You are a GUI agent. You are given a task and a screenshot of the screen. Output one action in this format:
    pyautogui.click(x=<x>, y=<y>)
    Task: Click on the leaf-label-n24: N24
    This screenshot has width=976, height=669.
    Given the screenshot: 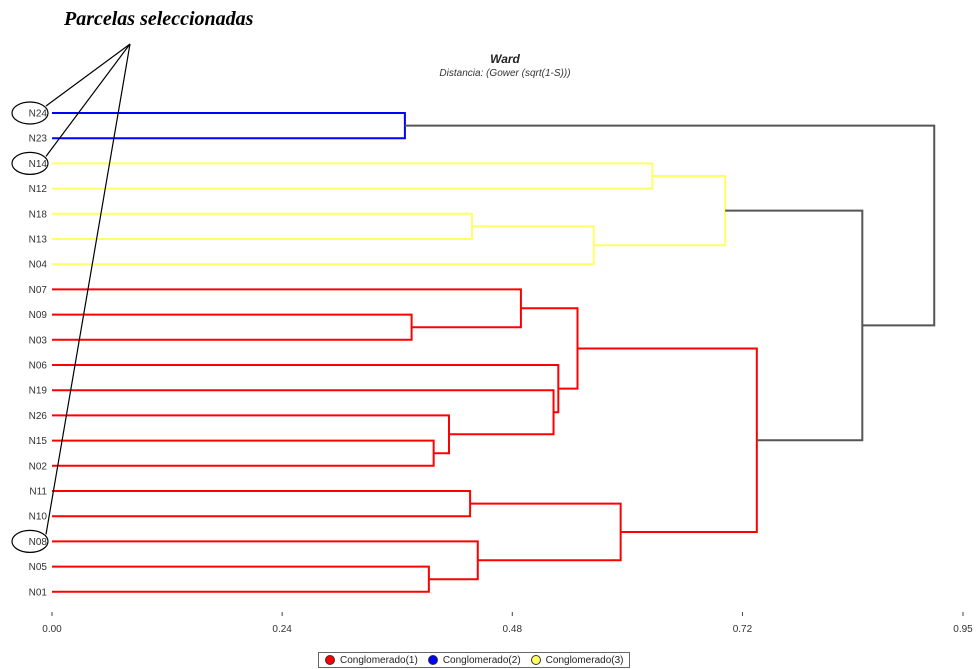 What is the action you would take?
    pyautogui.click(x=38, y=114)
    